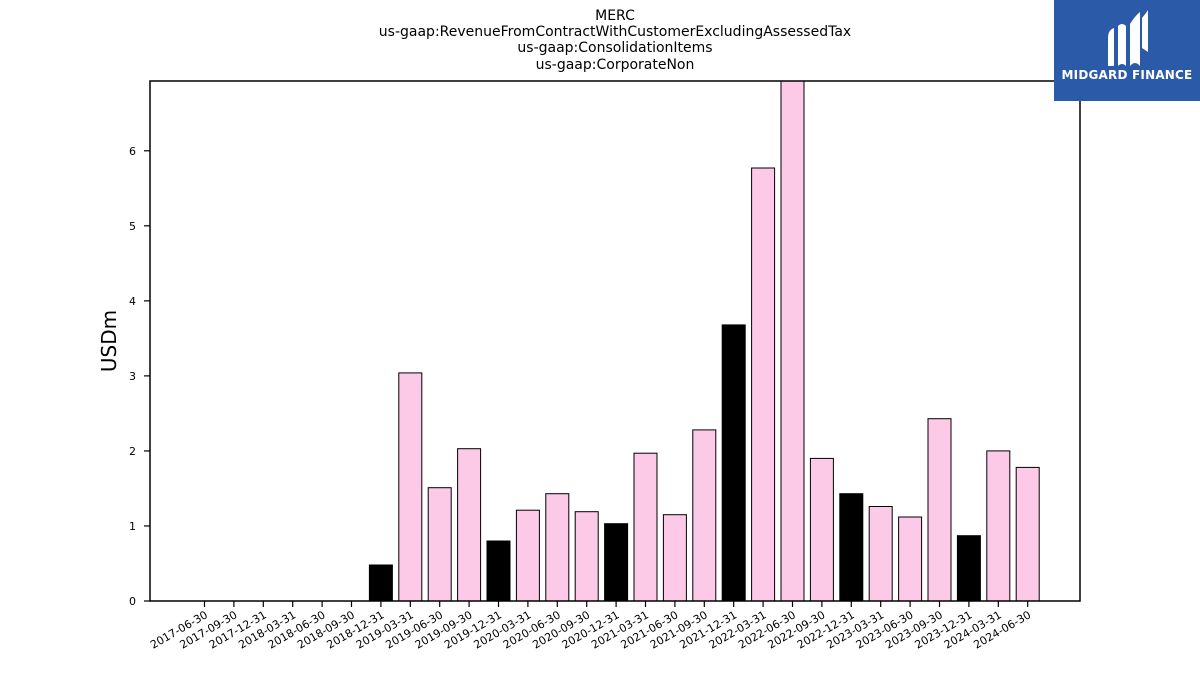 The width and height of the screenshot is (1200, 675). Describe the element at coordinates (139, 376) in the screenshot. I see `y-axis: 0 1 2 3 4 5 6` at that location.